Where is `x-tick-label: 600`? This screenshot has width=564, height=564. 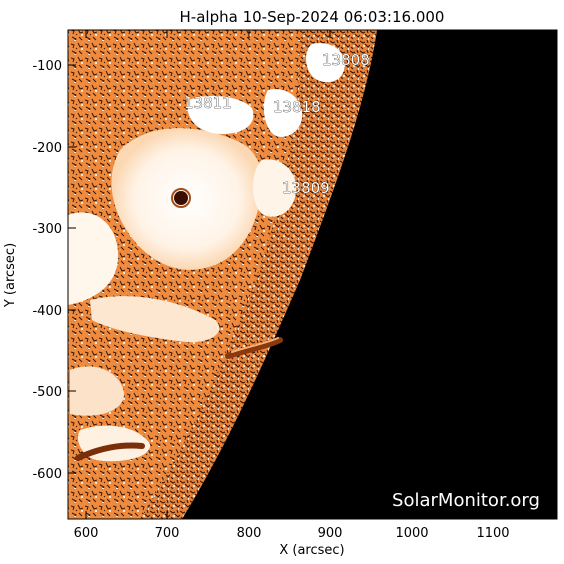 x-tick-label: 600 is located at coordinates (86, 533).